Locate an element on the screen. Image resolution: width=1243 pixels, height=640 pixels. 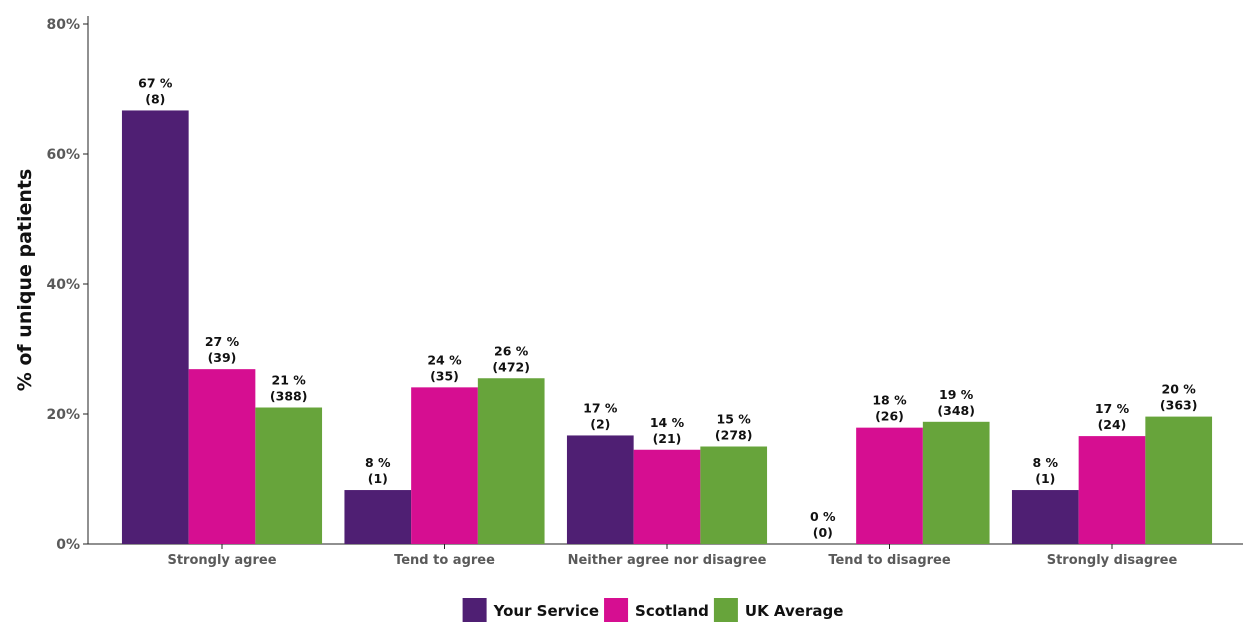
y-tick-label: 60% is located at coordinates (63, 155).